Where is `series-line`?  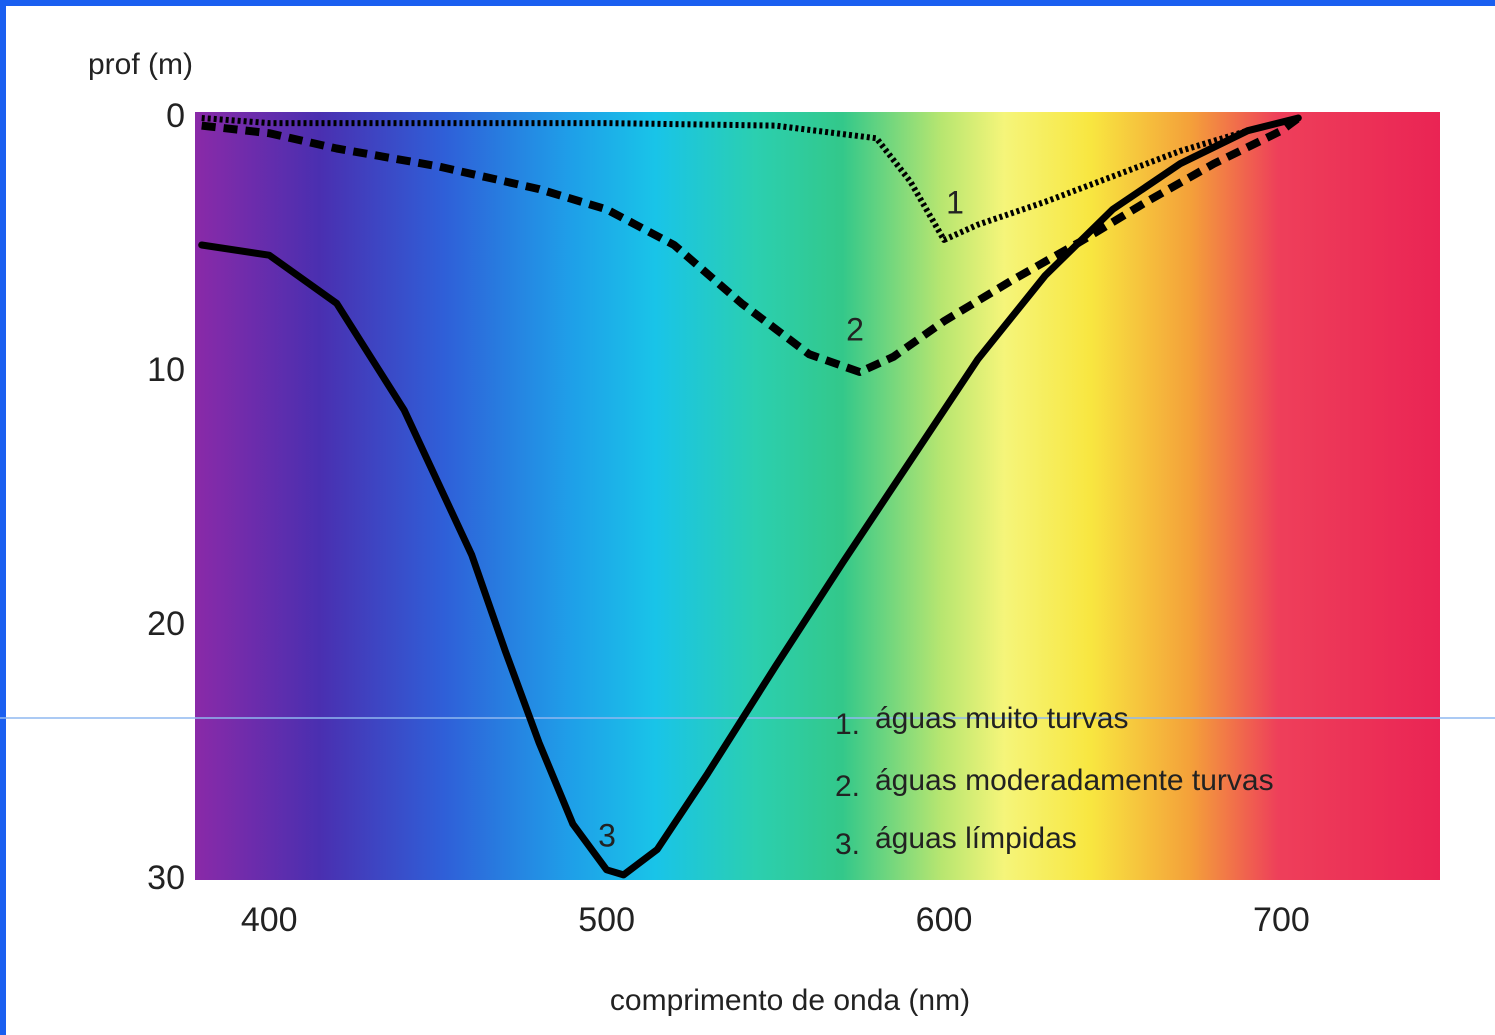
series-line is located at coordinates (750, 179).